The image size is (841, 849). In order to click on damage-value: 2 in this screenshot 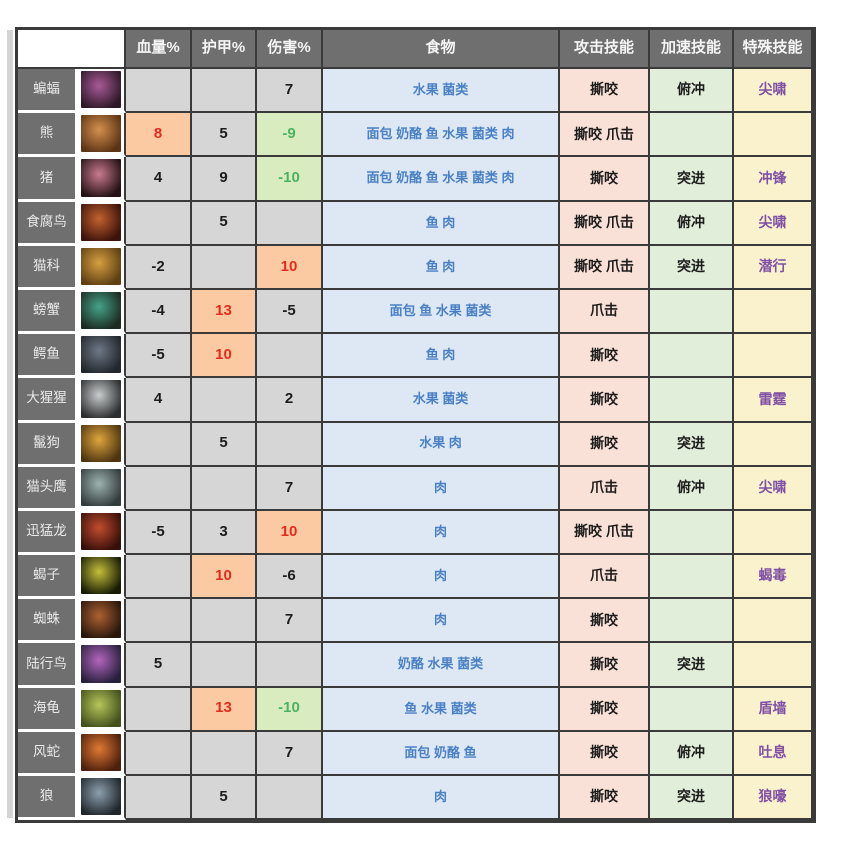, I will do `click(290, 400)`.